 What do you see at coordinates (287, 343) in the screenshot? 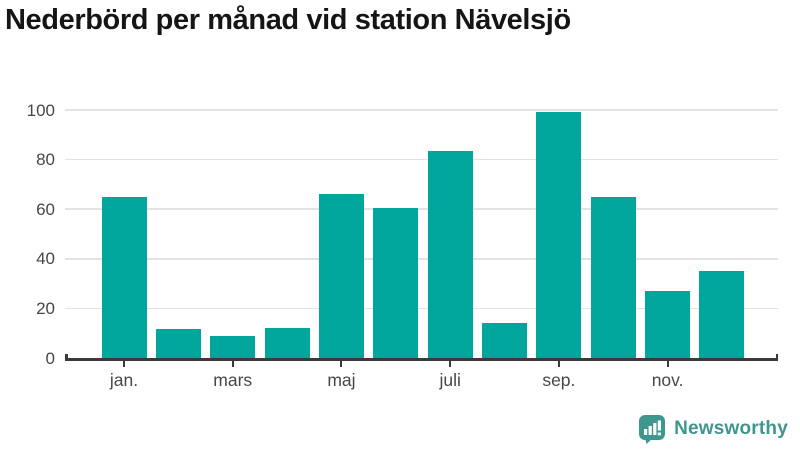
I see `bar-apr` at bounding box center [287, 343].